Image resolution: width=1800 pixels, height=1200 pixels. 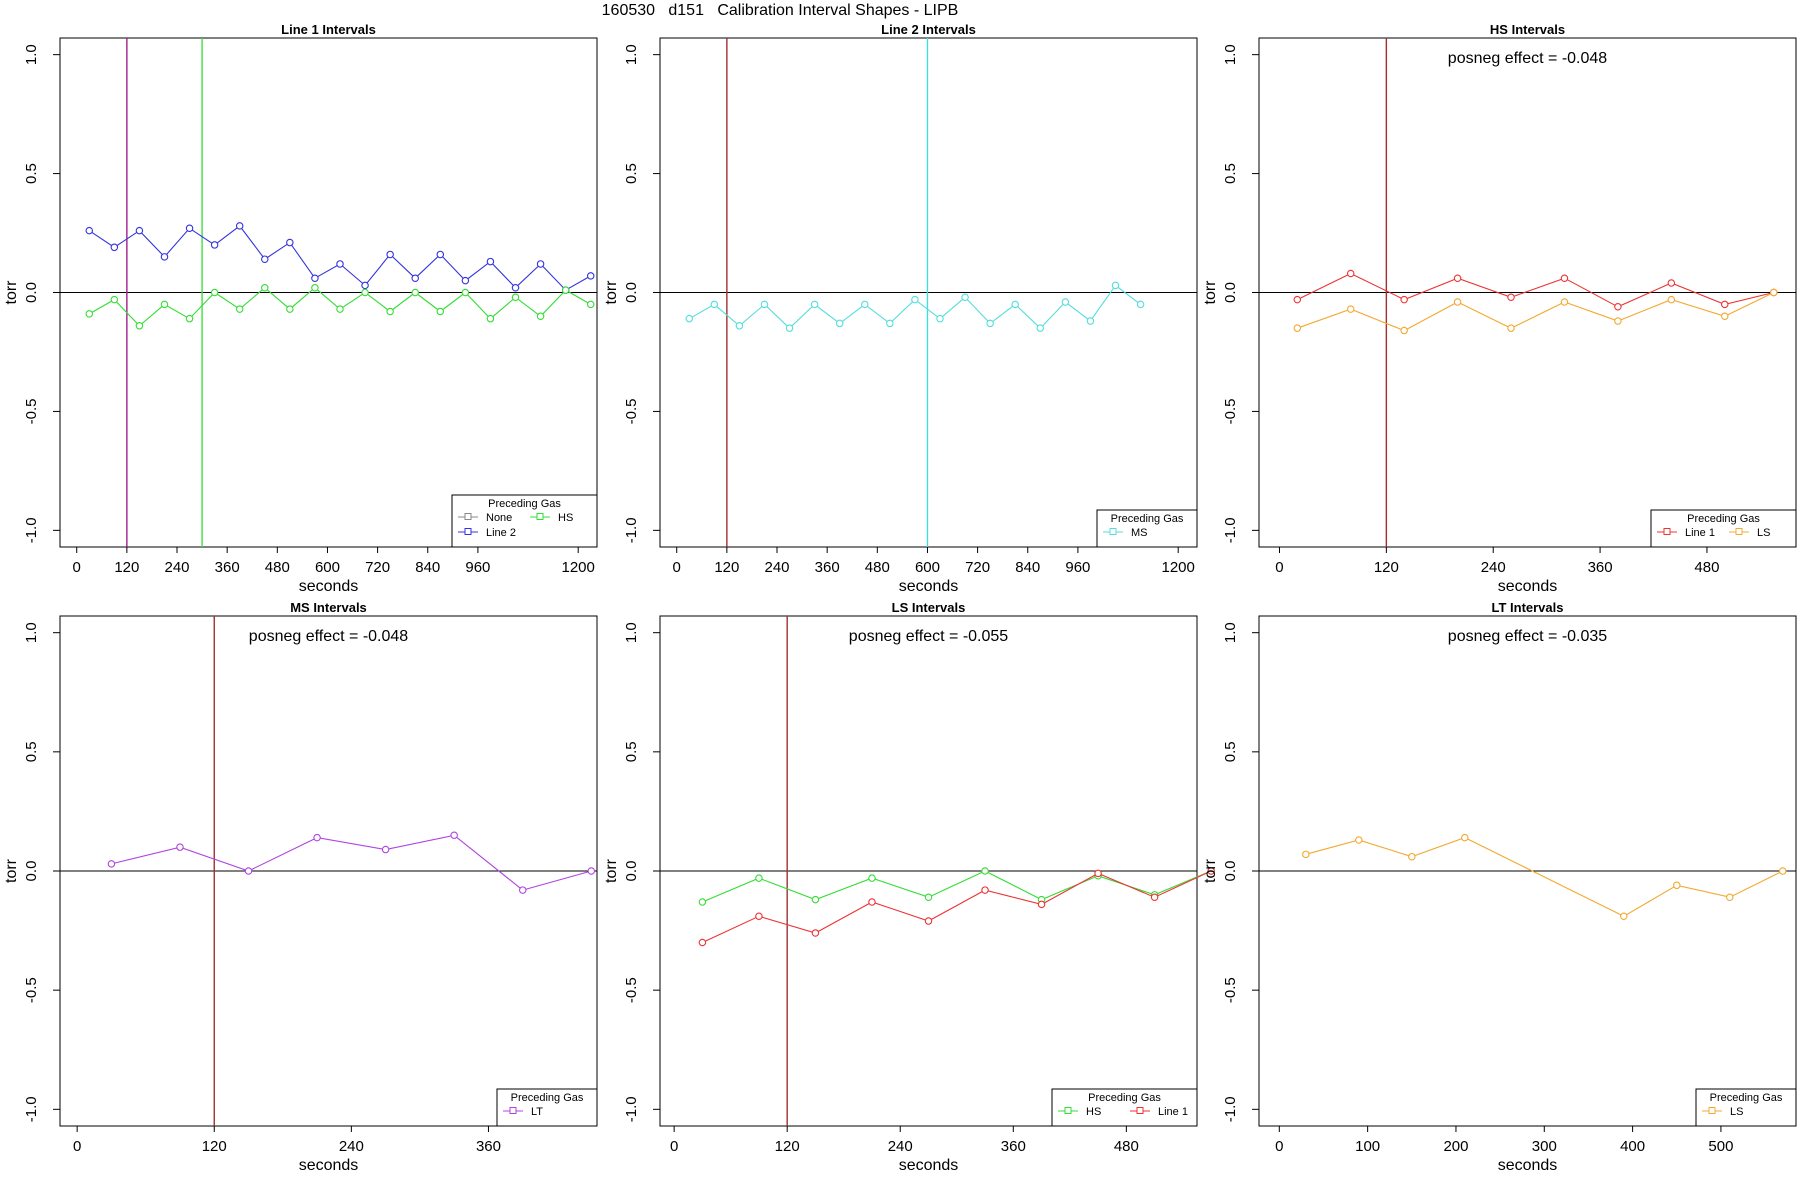 What do you see at coordinates (377, 567) in the screenshot?
I see `x-tick-label: 720` at bounding box center [377, 567].